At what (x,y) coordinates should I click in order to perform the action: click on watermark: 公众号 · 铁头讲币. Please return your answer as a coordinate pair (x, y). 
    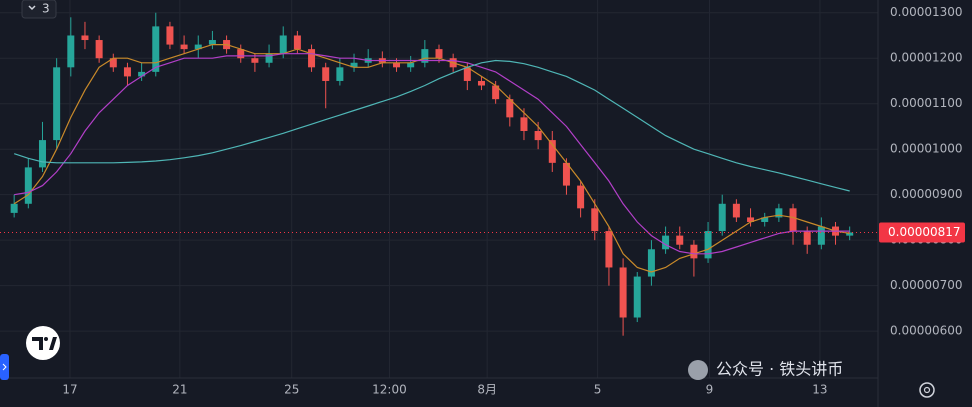
    Looking at the image, I should click on (765, 370).